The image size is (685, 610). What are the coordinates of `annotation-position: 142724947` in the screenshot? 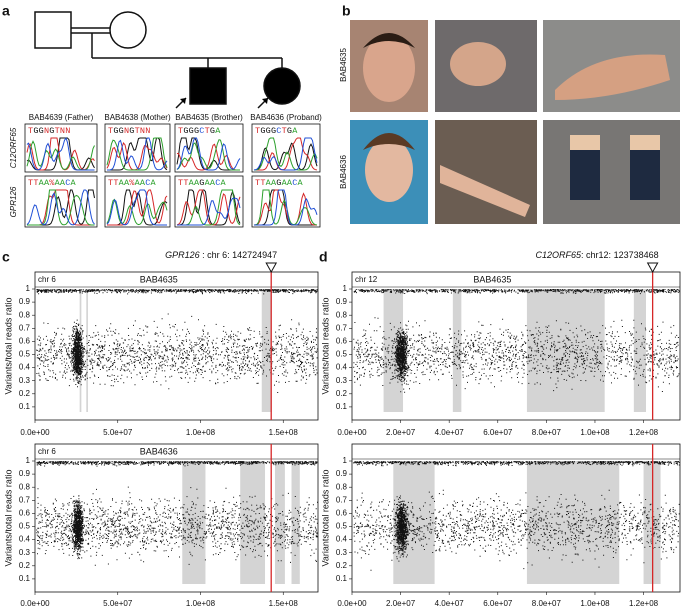 It's located at (254, 255).